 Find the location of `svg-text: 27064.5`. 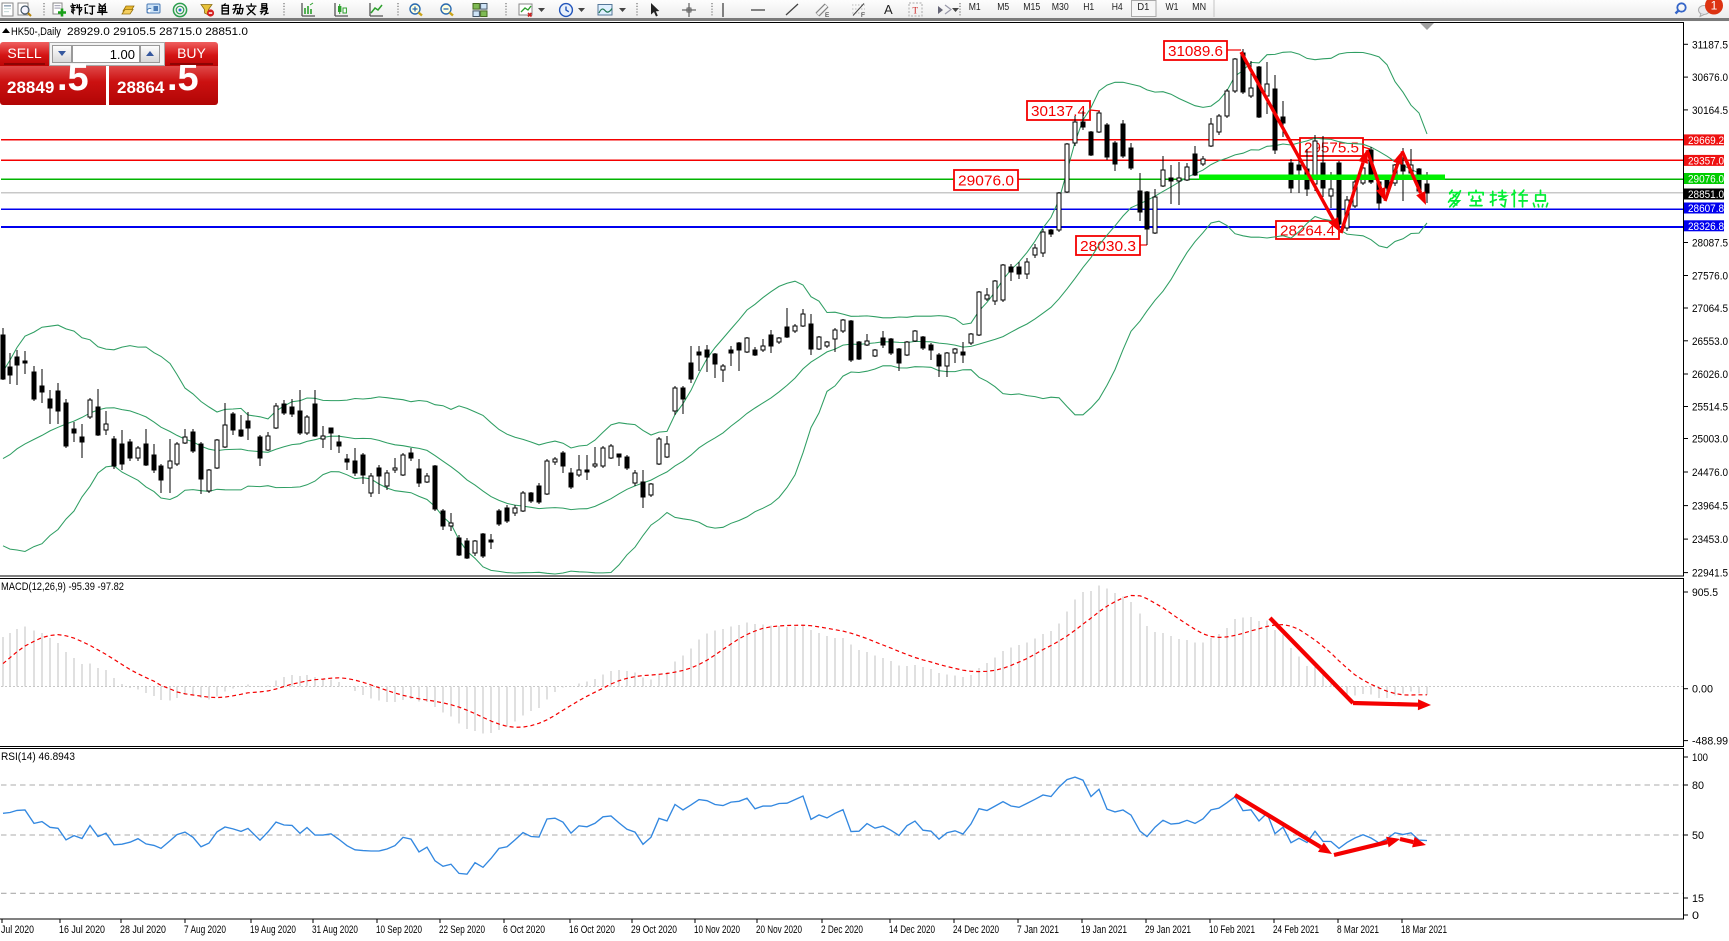

svg-text: 27064.5 is located at coordinates (1710, 309).